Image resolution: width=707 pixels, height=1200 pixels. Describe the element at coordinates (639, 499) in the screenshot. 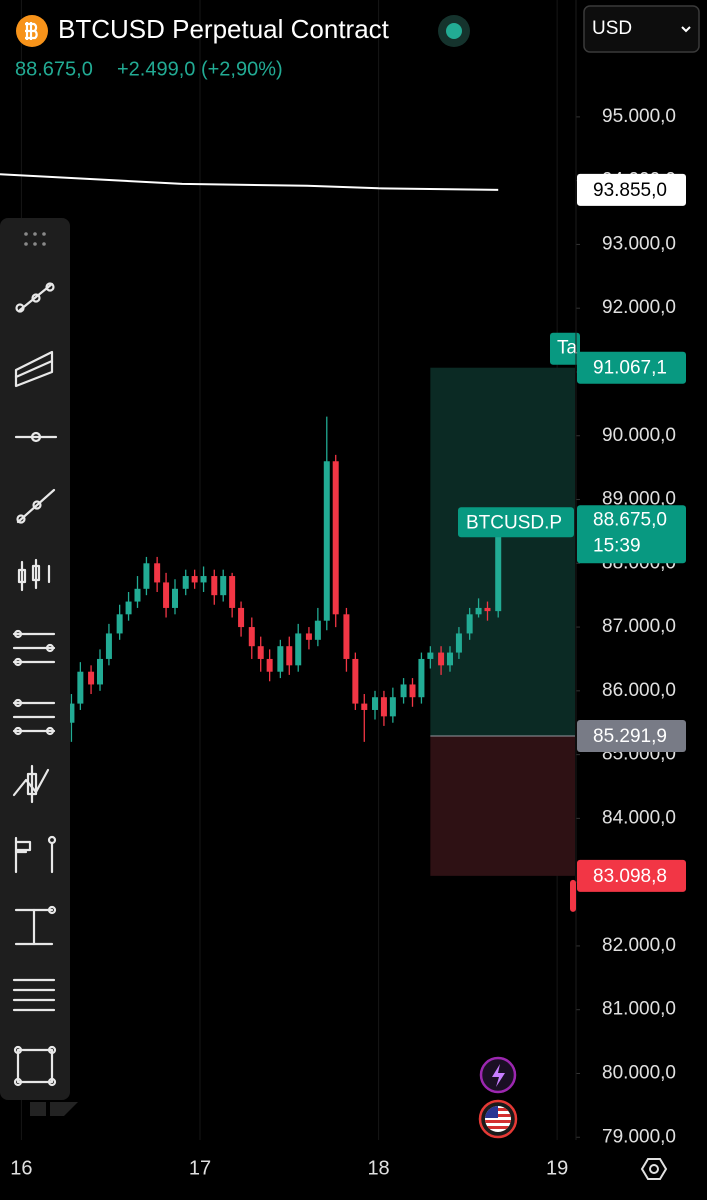

I see `y-tick-label: 89.000,0` at that location.